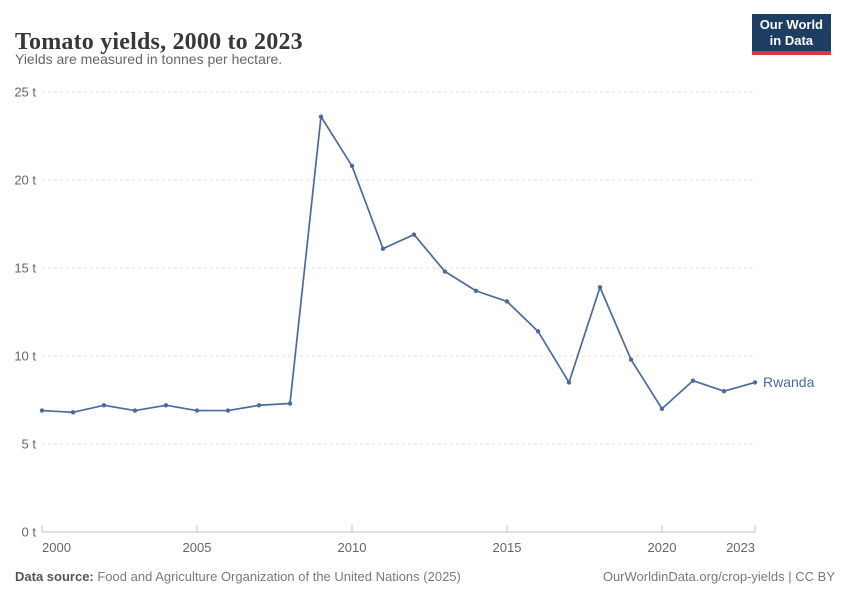 The height and width of the screenshot is (600, 850). What do you see at coordinates (29, 532) in the screenshot?
I see `y-tick-label: 0 t` at bounding box center [29, 532].